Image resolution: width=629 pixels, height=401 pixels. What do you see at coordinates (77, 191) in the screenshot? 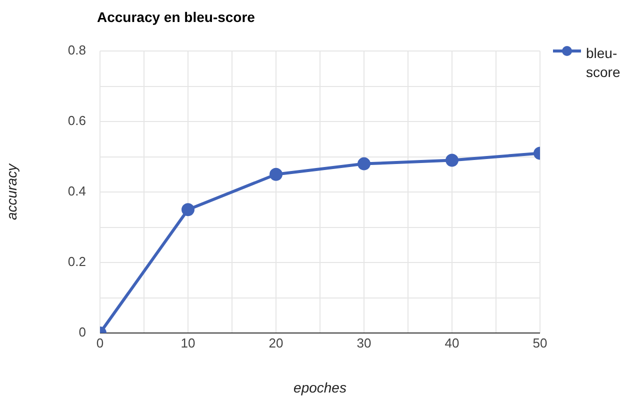
I see `y-tick-label: 0.4` at bounding box center [77, 191].